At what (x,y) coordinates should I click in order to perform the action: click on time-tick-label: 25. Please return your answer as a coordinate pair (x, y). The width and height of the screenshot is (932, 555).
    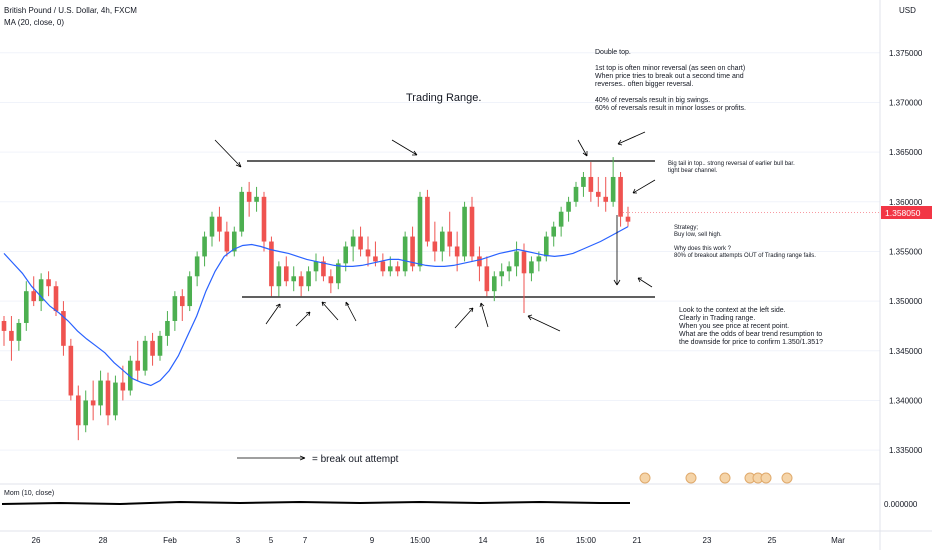
    Looking at the image, I should click on (772, 540).